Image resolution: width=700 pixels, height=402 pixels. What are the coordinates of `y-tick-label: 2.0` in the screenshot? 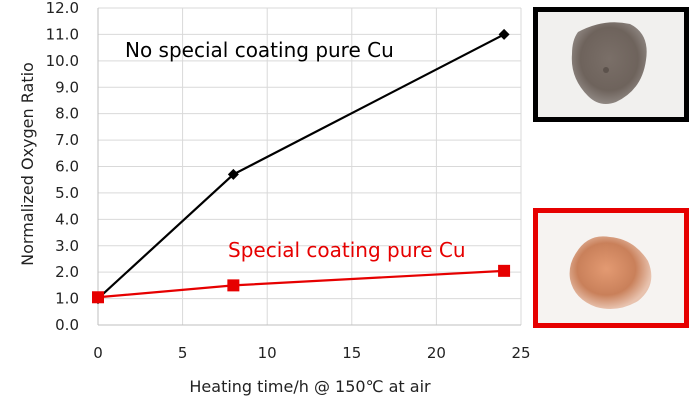 It's located at (67, 272).